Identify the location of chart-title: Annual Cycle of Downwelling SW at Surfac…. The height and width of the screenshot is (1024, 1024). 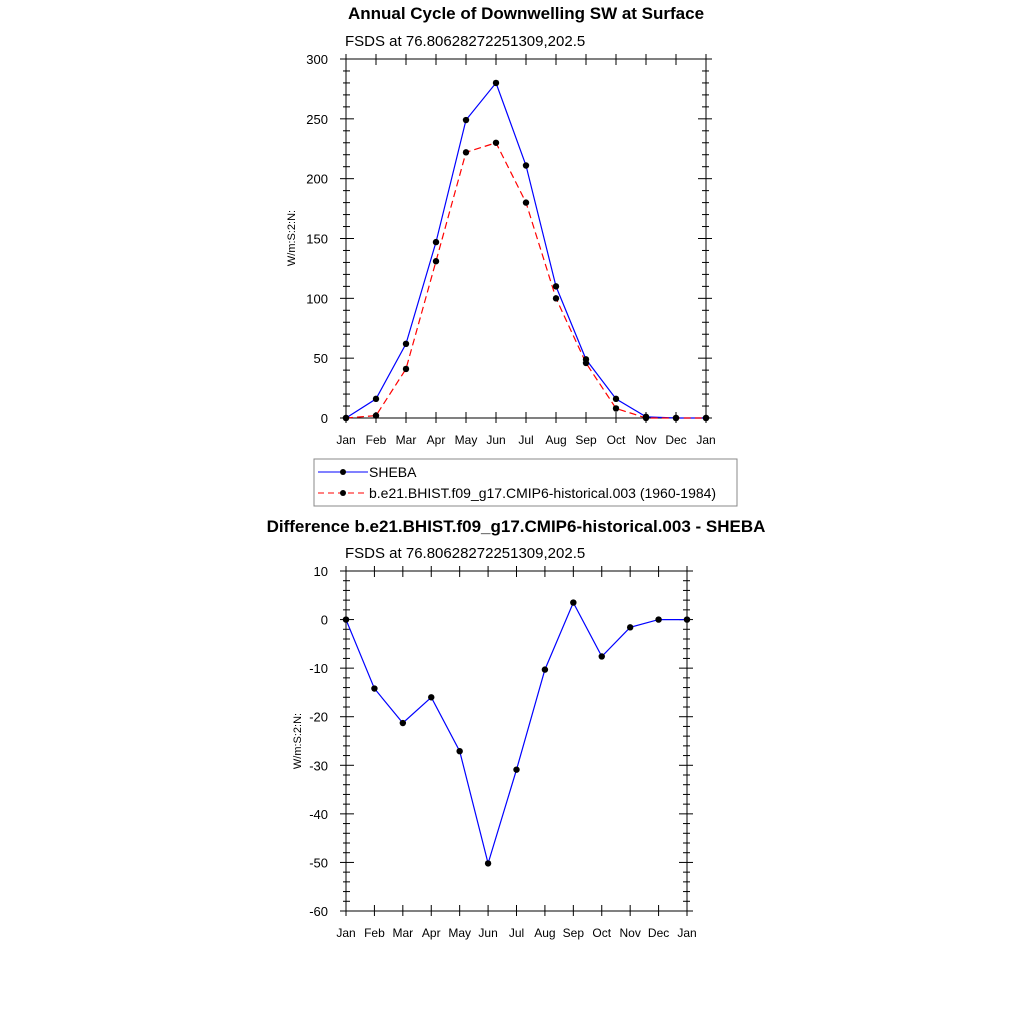
(526, 13).